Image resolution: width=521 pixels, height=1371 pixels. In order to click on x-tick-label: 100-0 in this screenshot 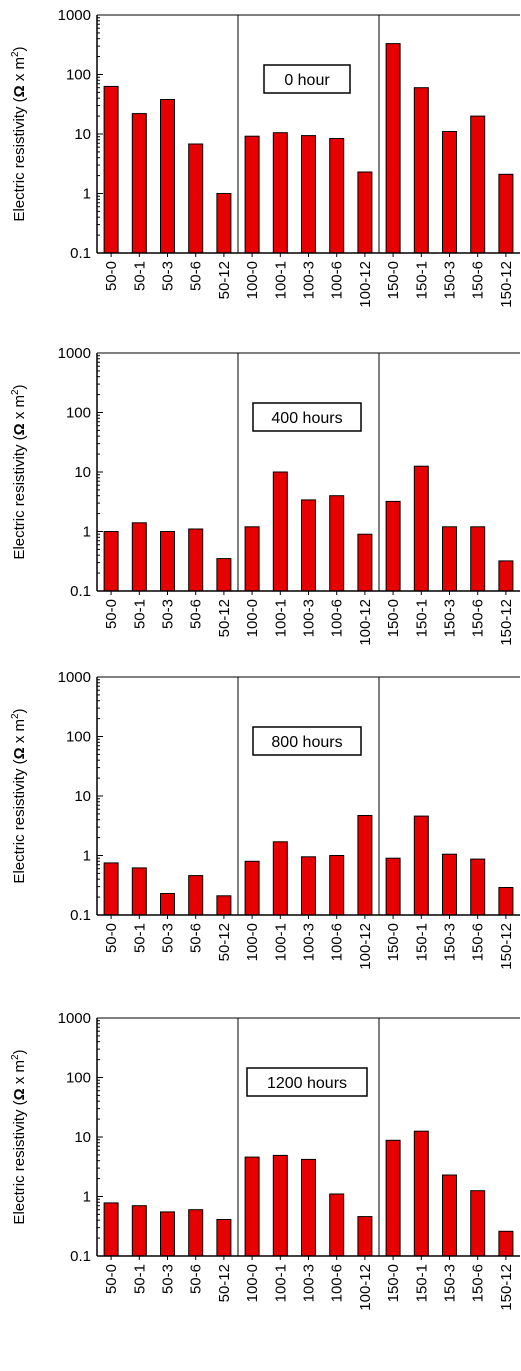, I will do `click(252, 942)`.